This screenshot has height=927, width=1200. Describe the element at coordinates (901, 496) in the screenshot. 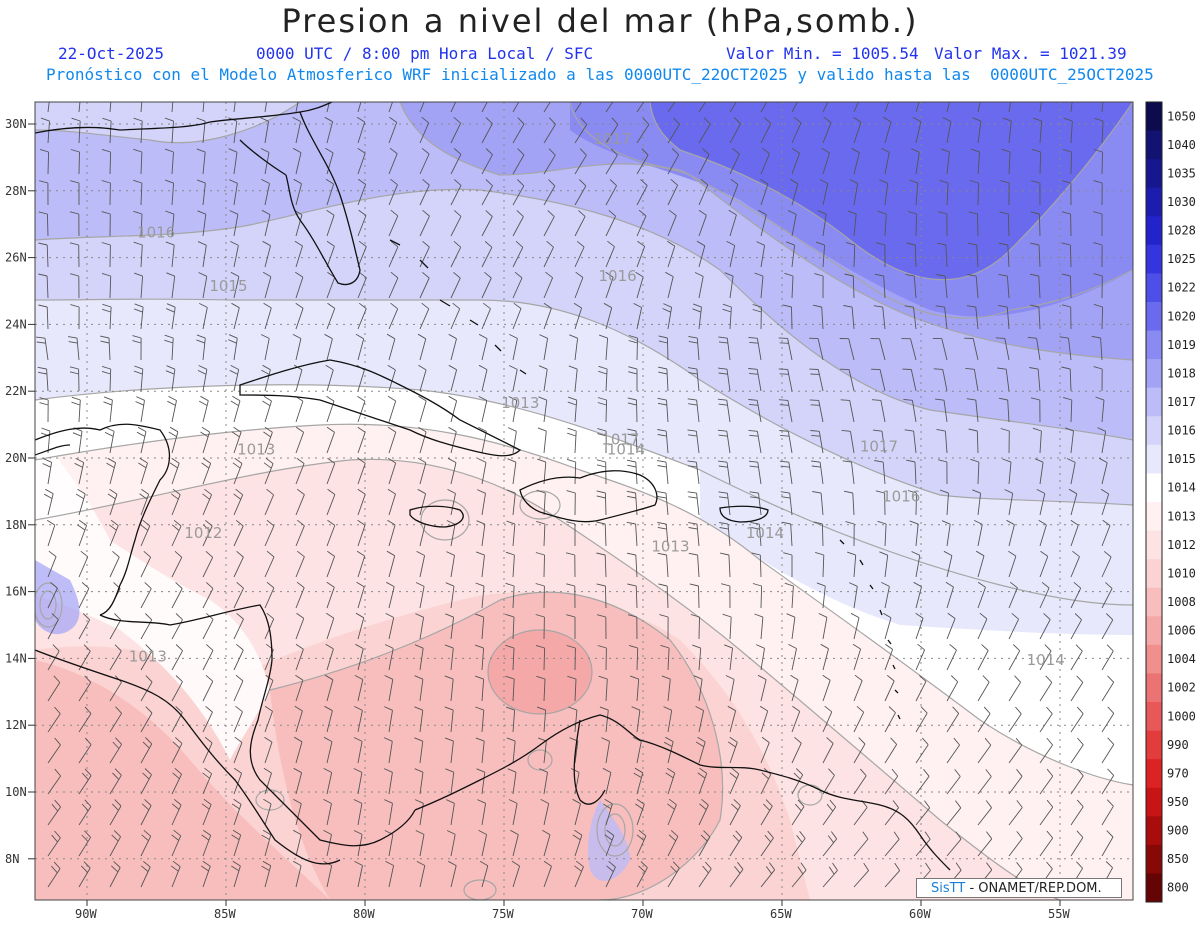

I see `contour-label: 1016` at that location.